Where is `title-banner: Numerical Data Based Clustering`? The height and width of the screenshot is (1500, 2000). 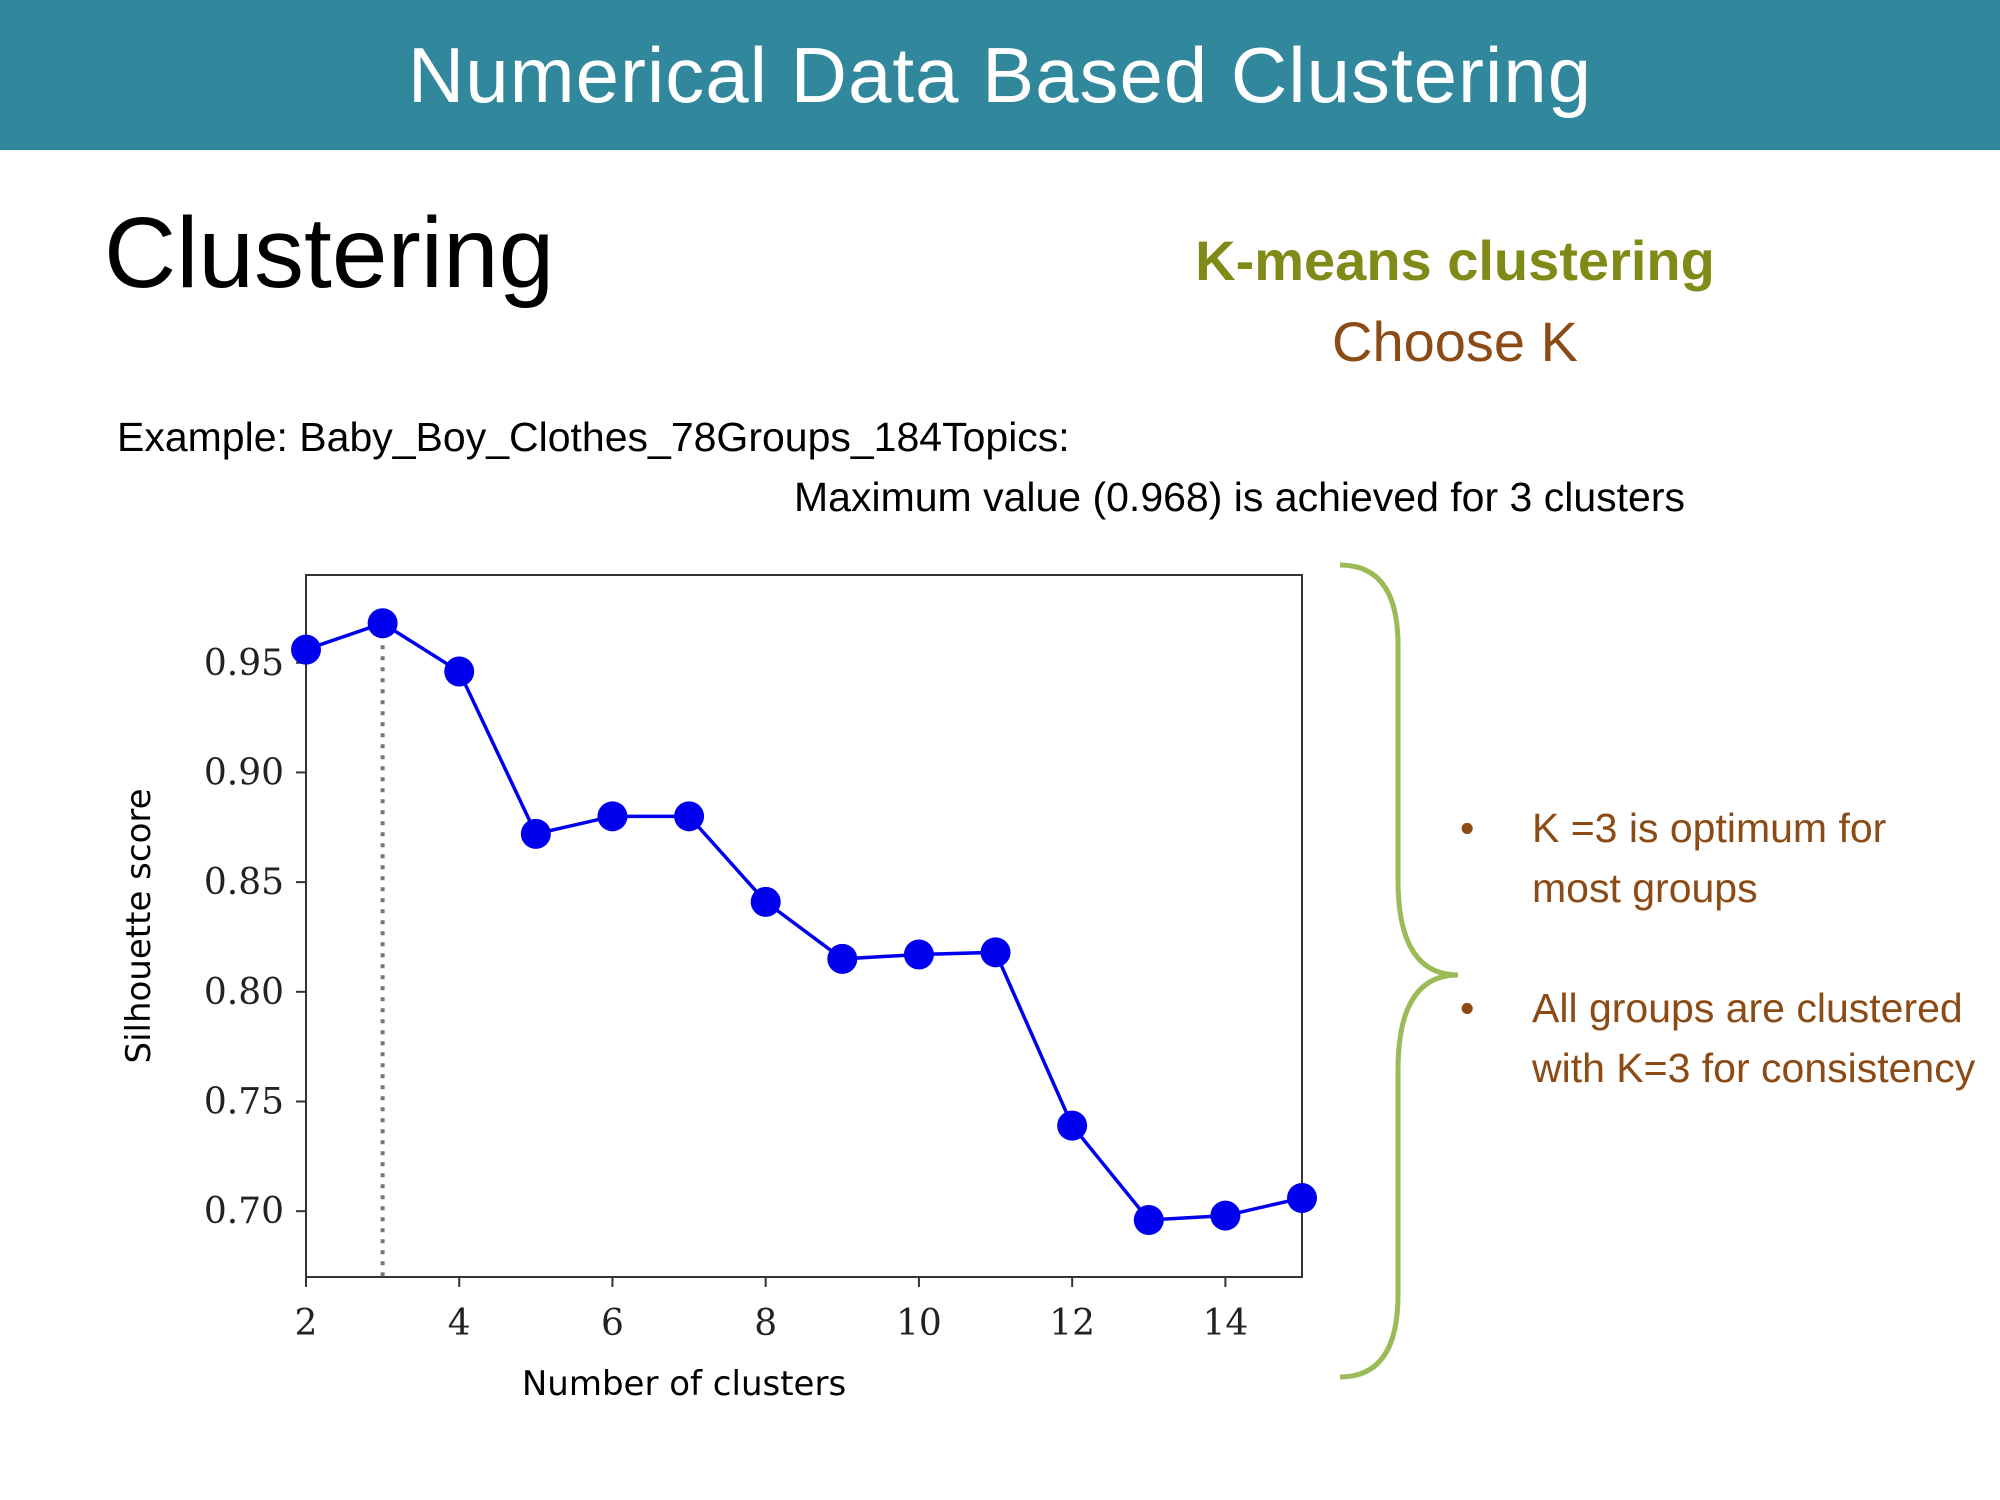 title-banner: Numerical Data Based Clustering is located at coordinates (1000, 75).